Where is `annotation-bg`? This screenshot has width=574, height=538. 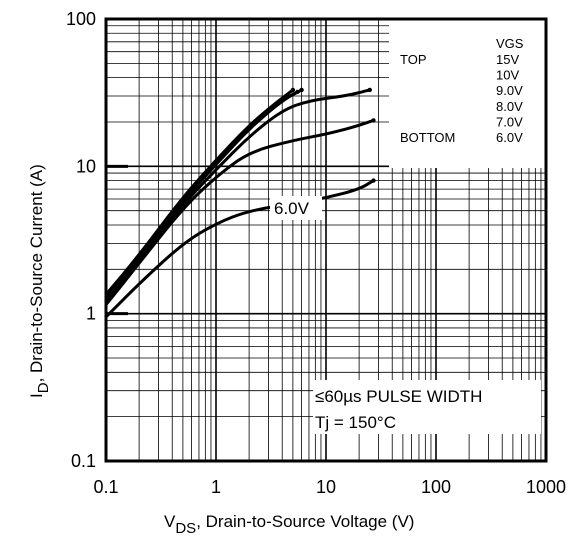 annotation-bg is located at coordinates (427, 407).